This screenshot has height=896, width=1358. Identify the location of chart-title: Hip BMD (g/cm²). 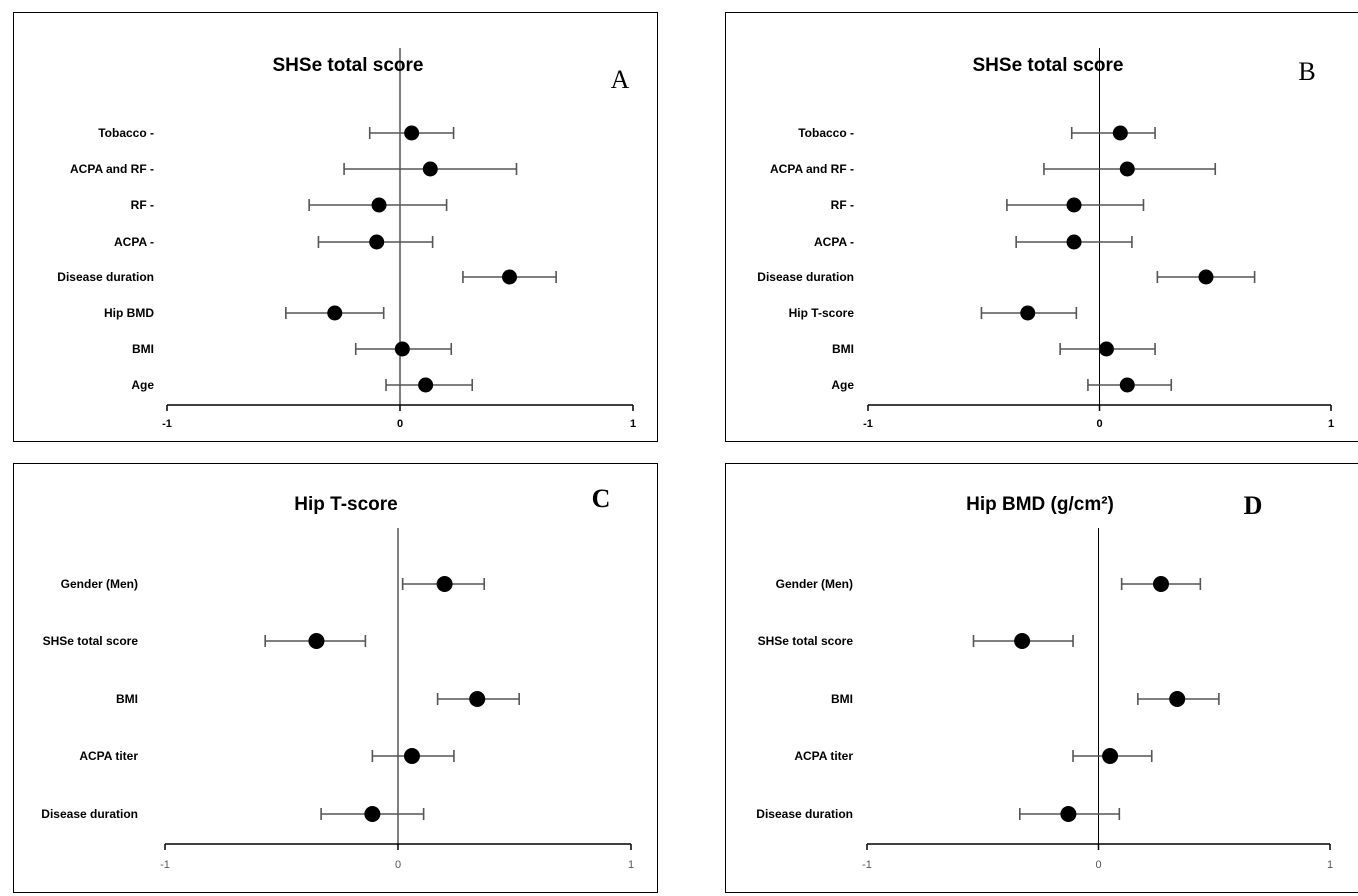
(1040, 504).